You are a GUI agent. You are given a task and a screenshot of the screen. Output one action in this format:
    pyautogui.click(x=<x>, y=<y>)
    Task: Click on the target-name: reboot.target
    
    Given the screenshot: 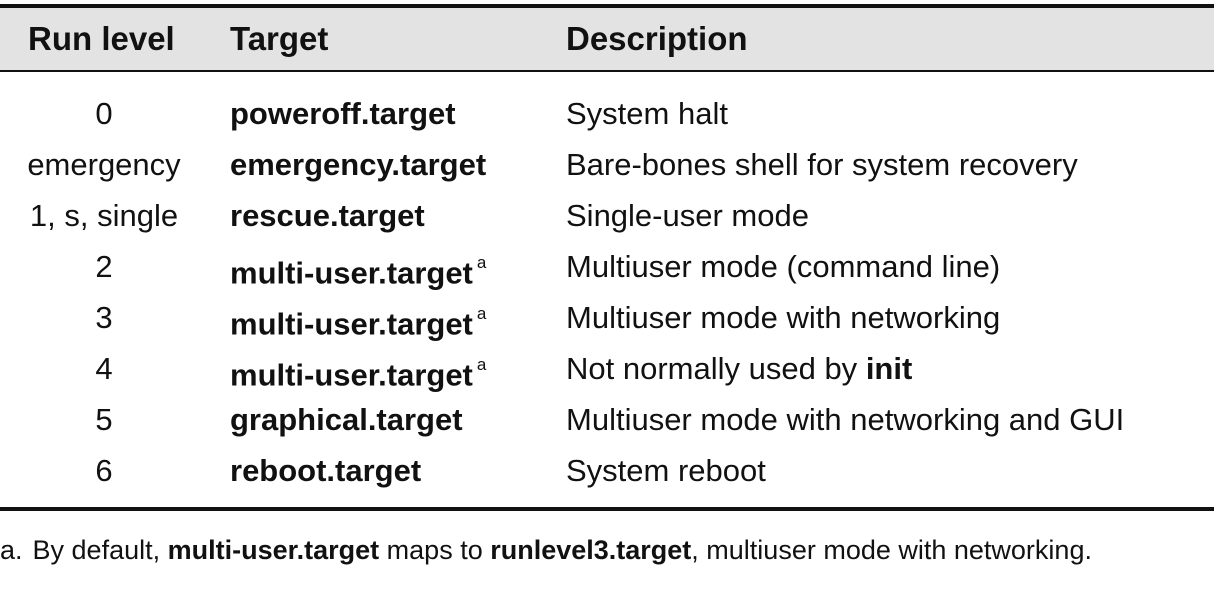 What is the action you would take?
    pyautogui.click(x=326, y=470)
    